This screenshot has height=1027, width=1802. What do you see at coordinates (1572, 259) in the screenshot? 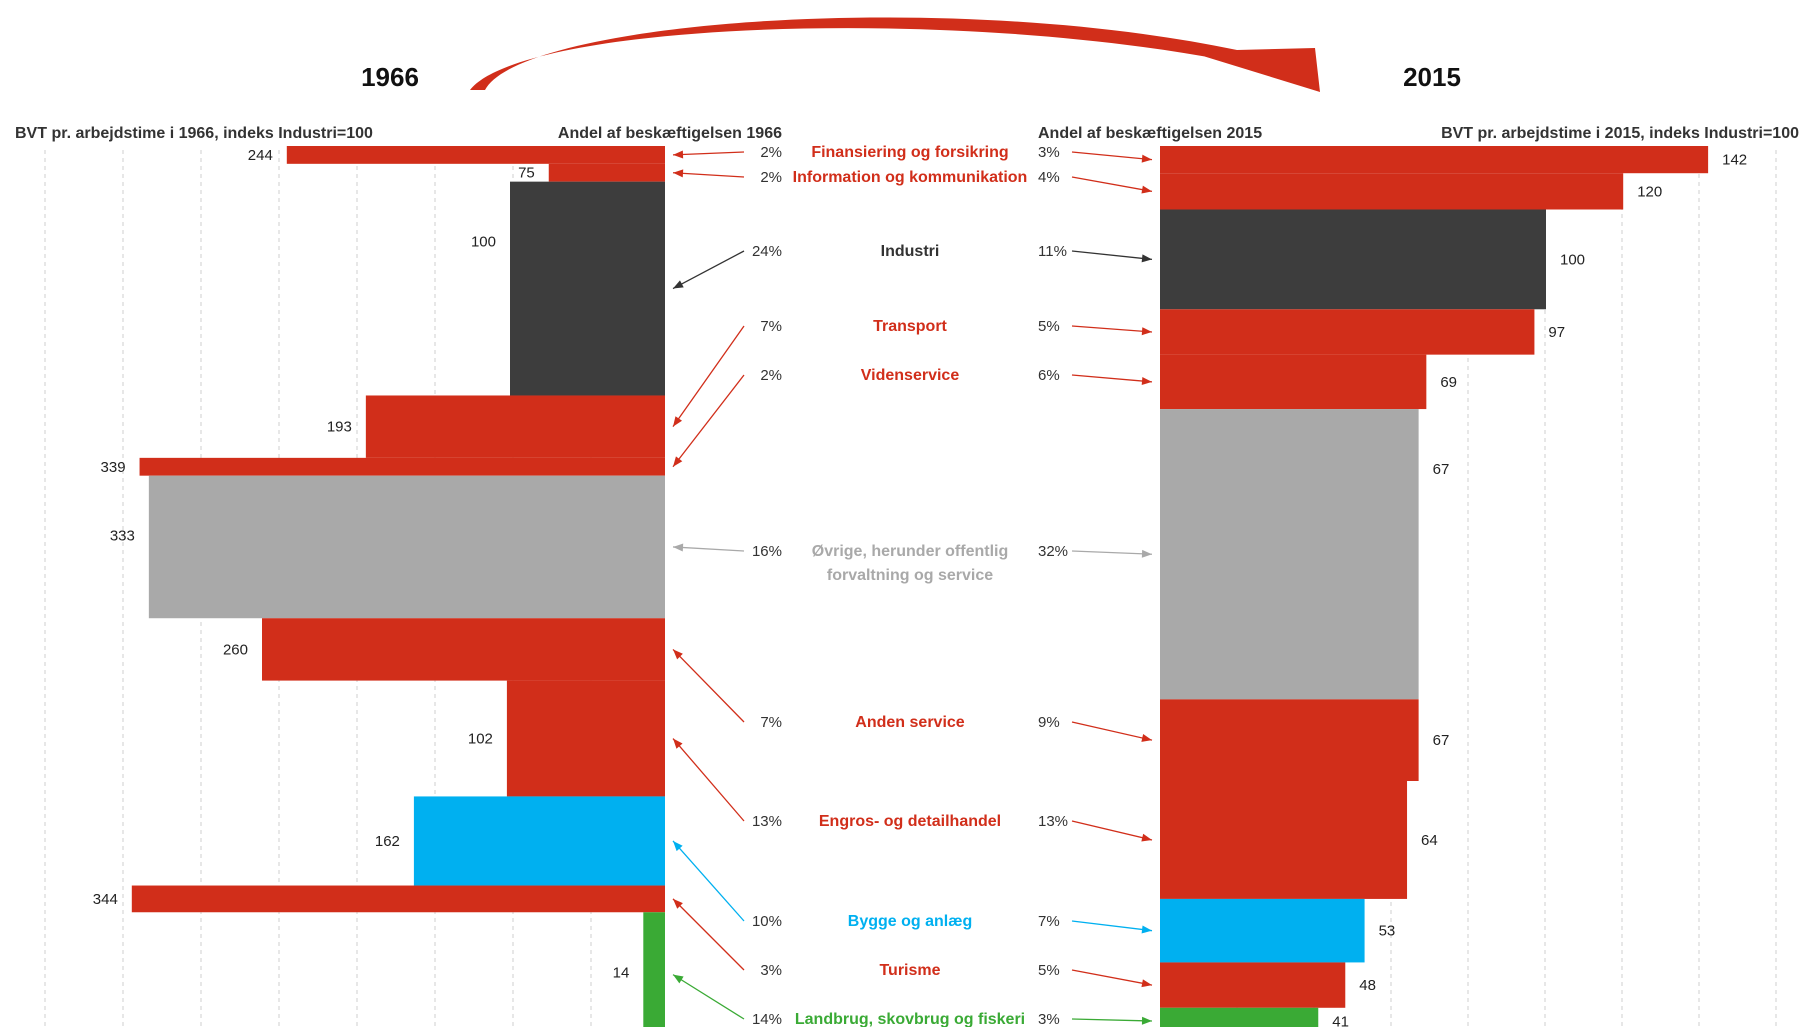
I see `value-2015-industri: 100` at bounding box center [1572, 259].